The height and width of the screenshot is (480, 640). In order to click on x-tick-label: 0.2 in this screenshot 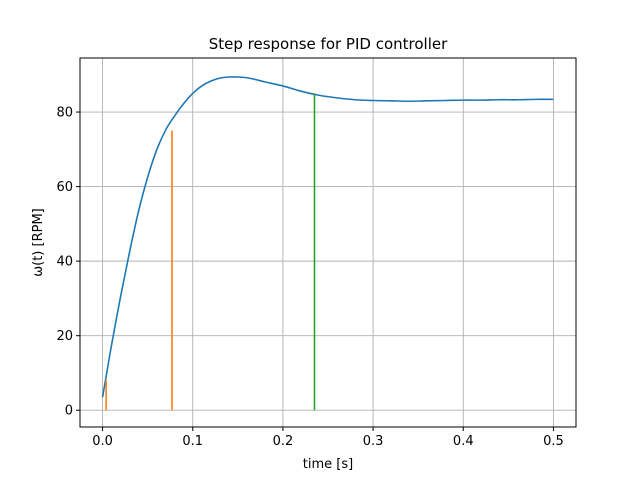, I will do `click(283, 441)`.